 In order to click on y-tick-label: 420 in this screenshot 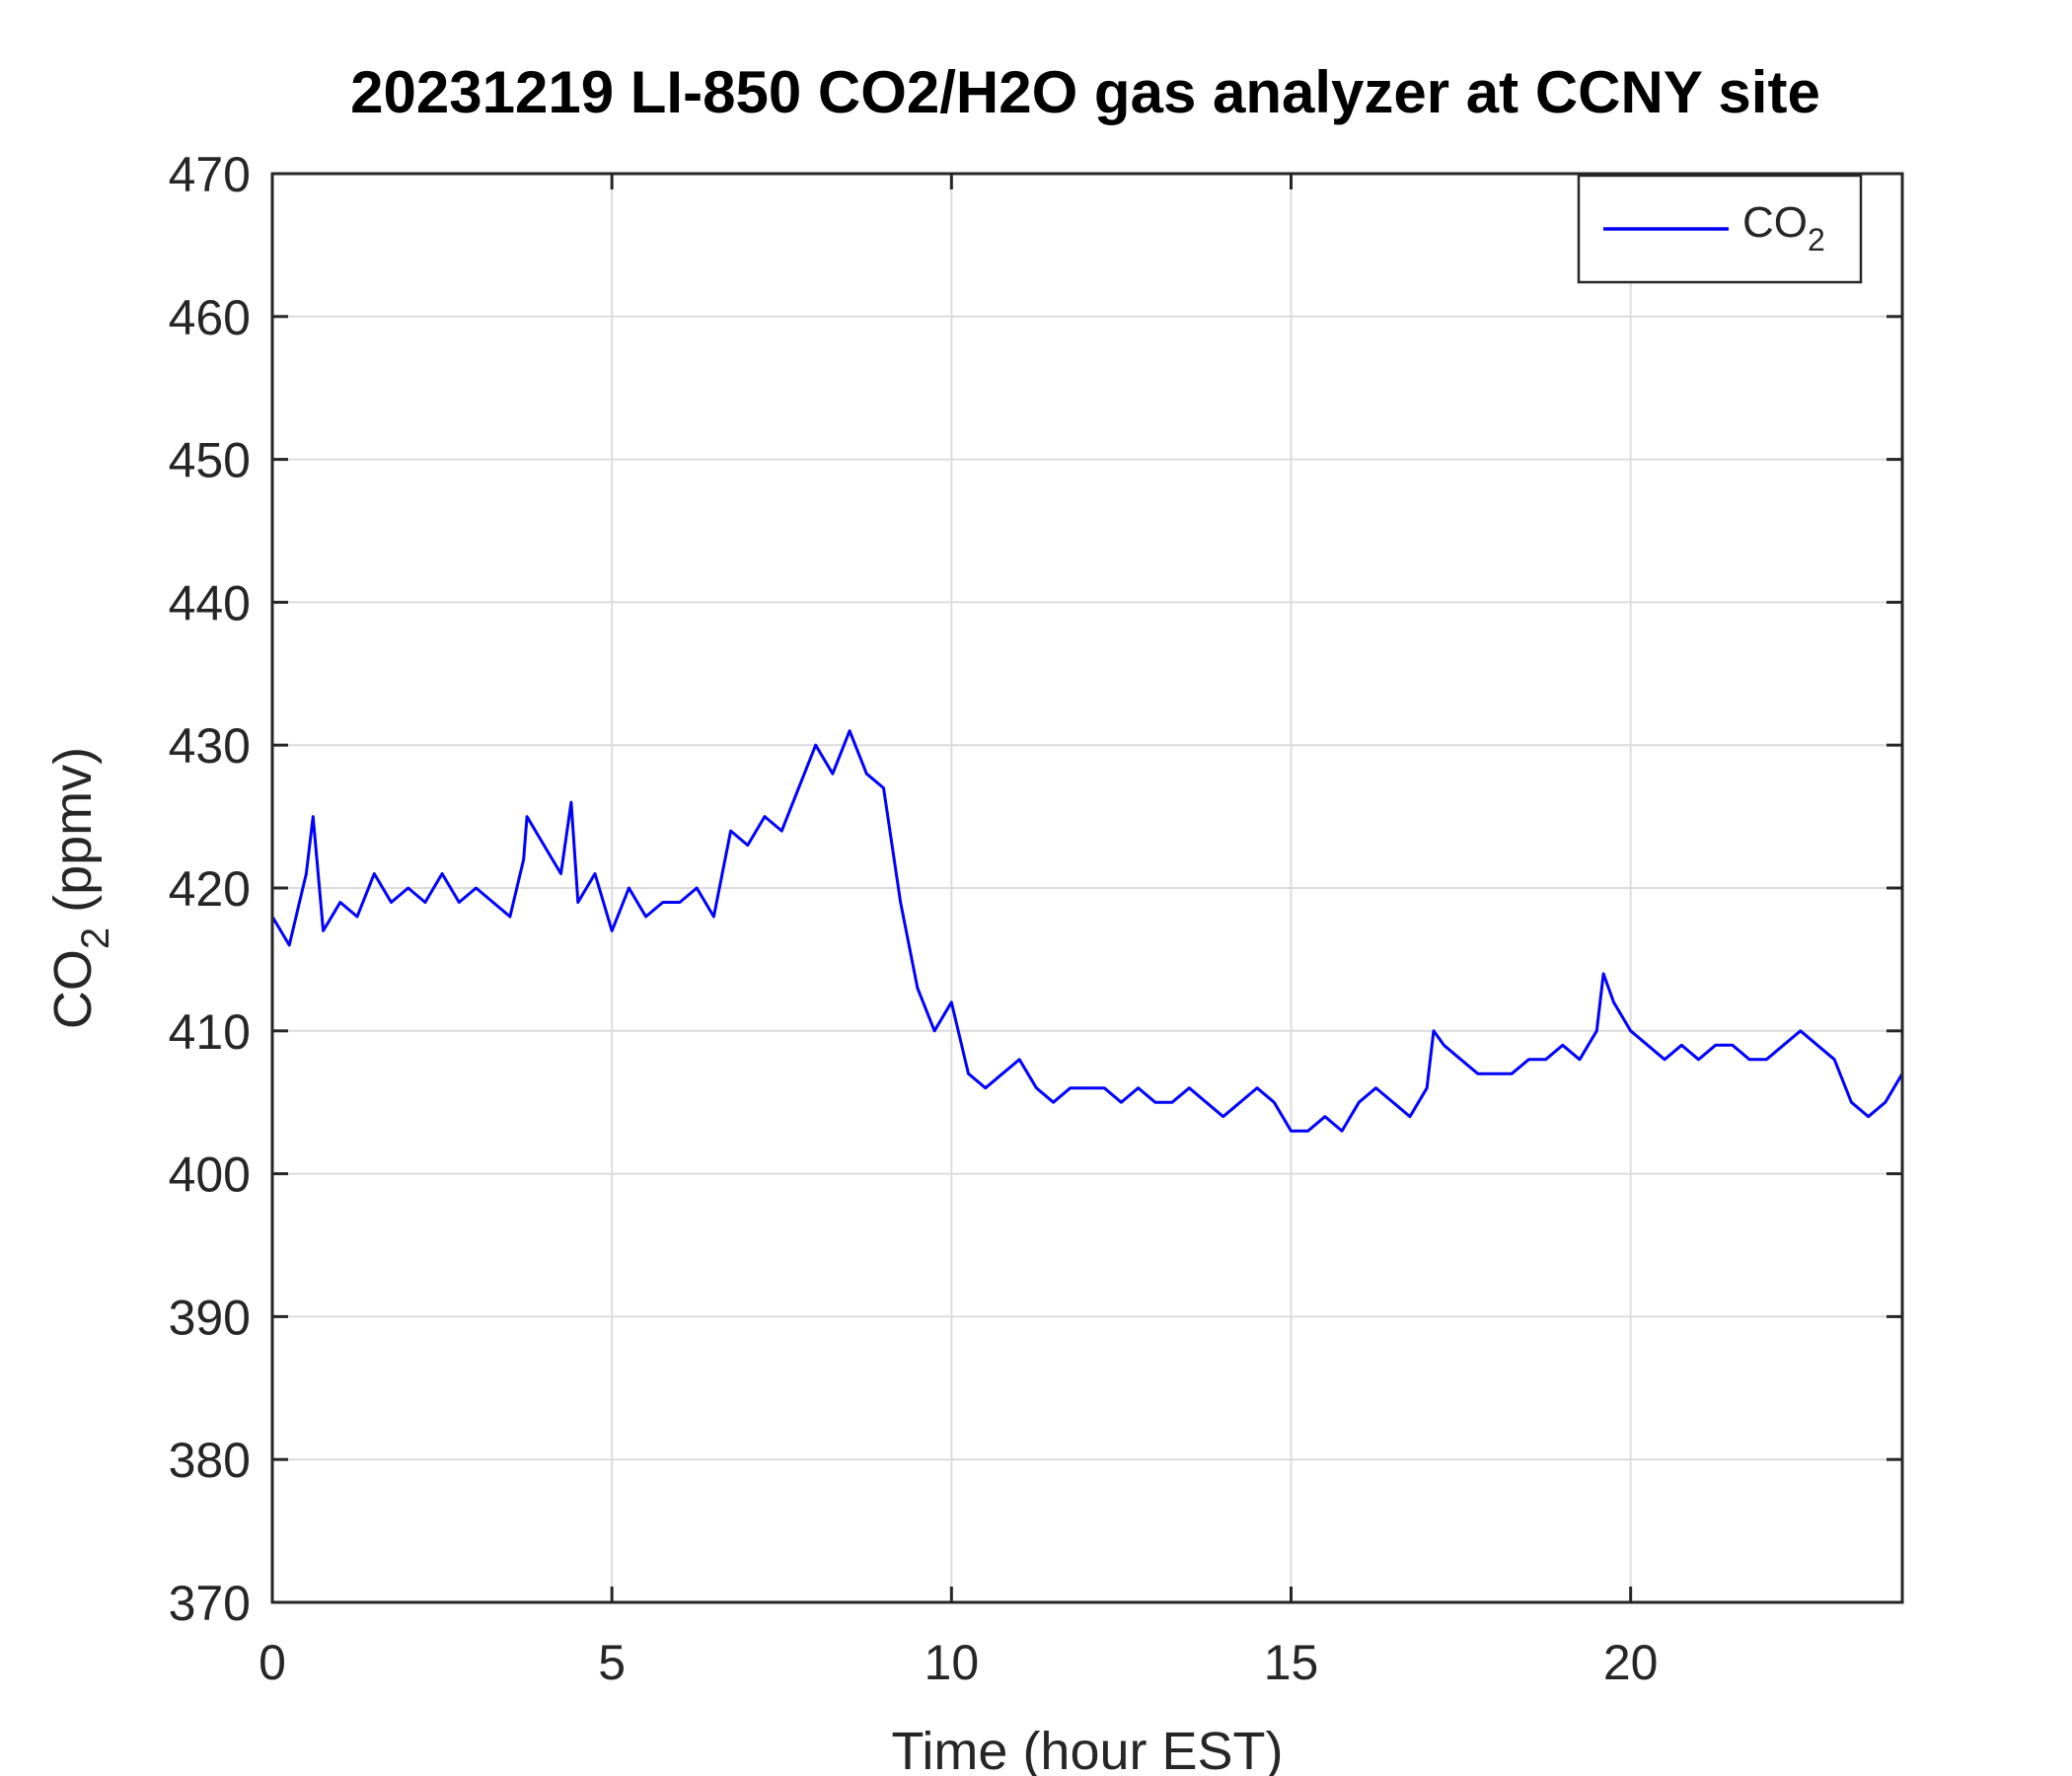, I will do `click(210, 889)`.